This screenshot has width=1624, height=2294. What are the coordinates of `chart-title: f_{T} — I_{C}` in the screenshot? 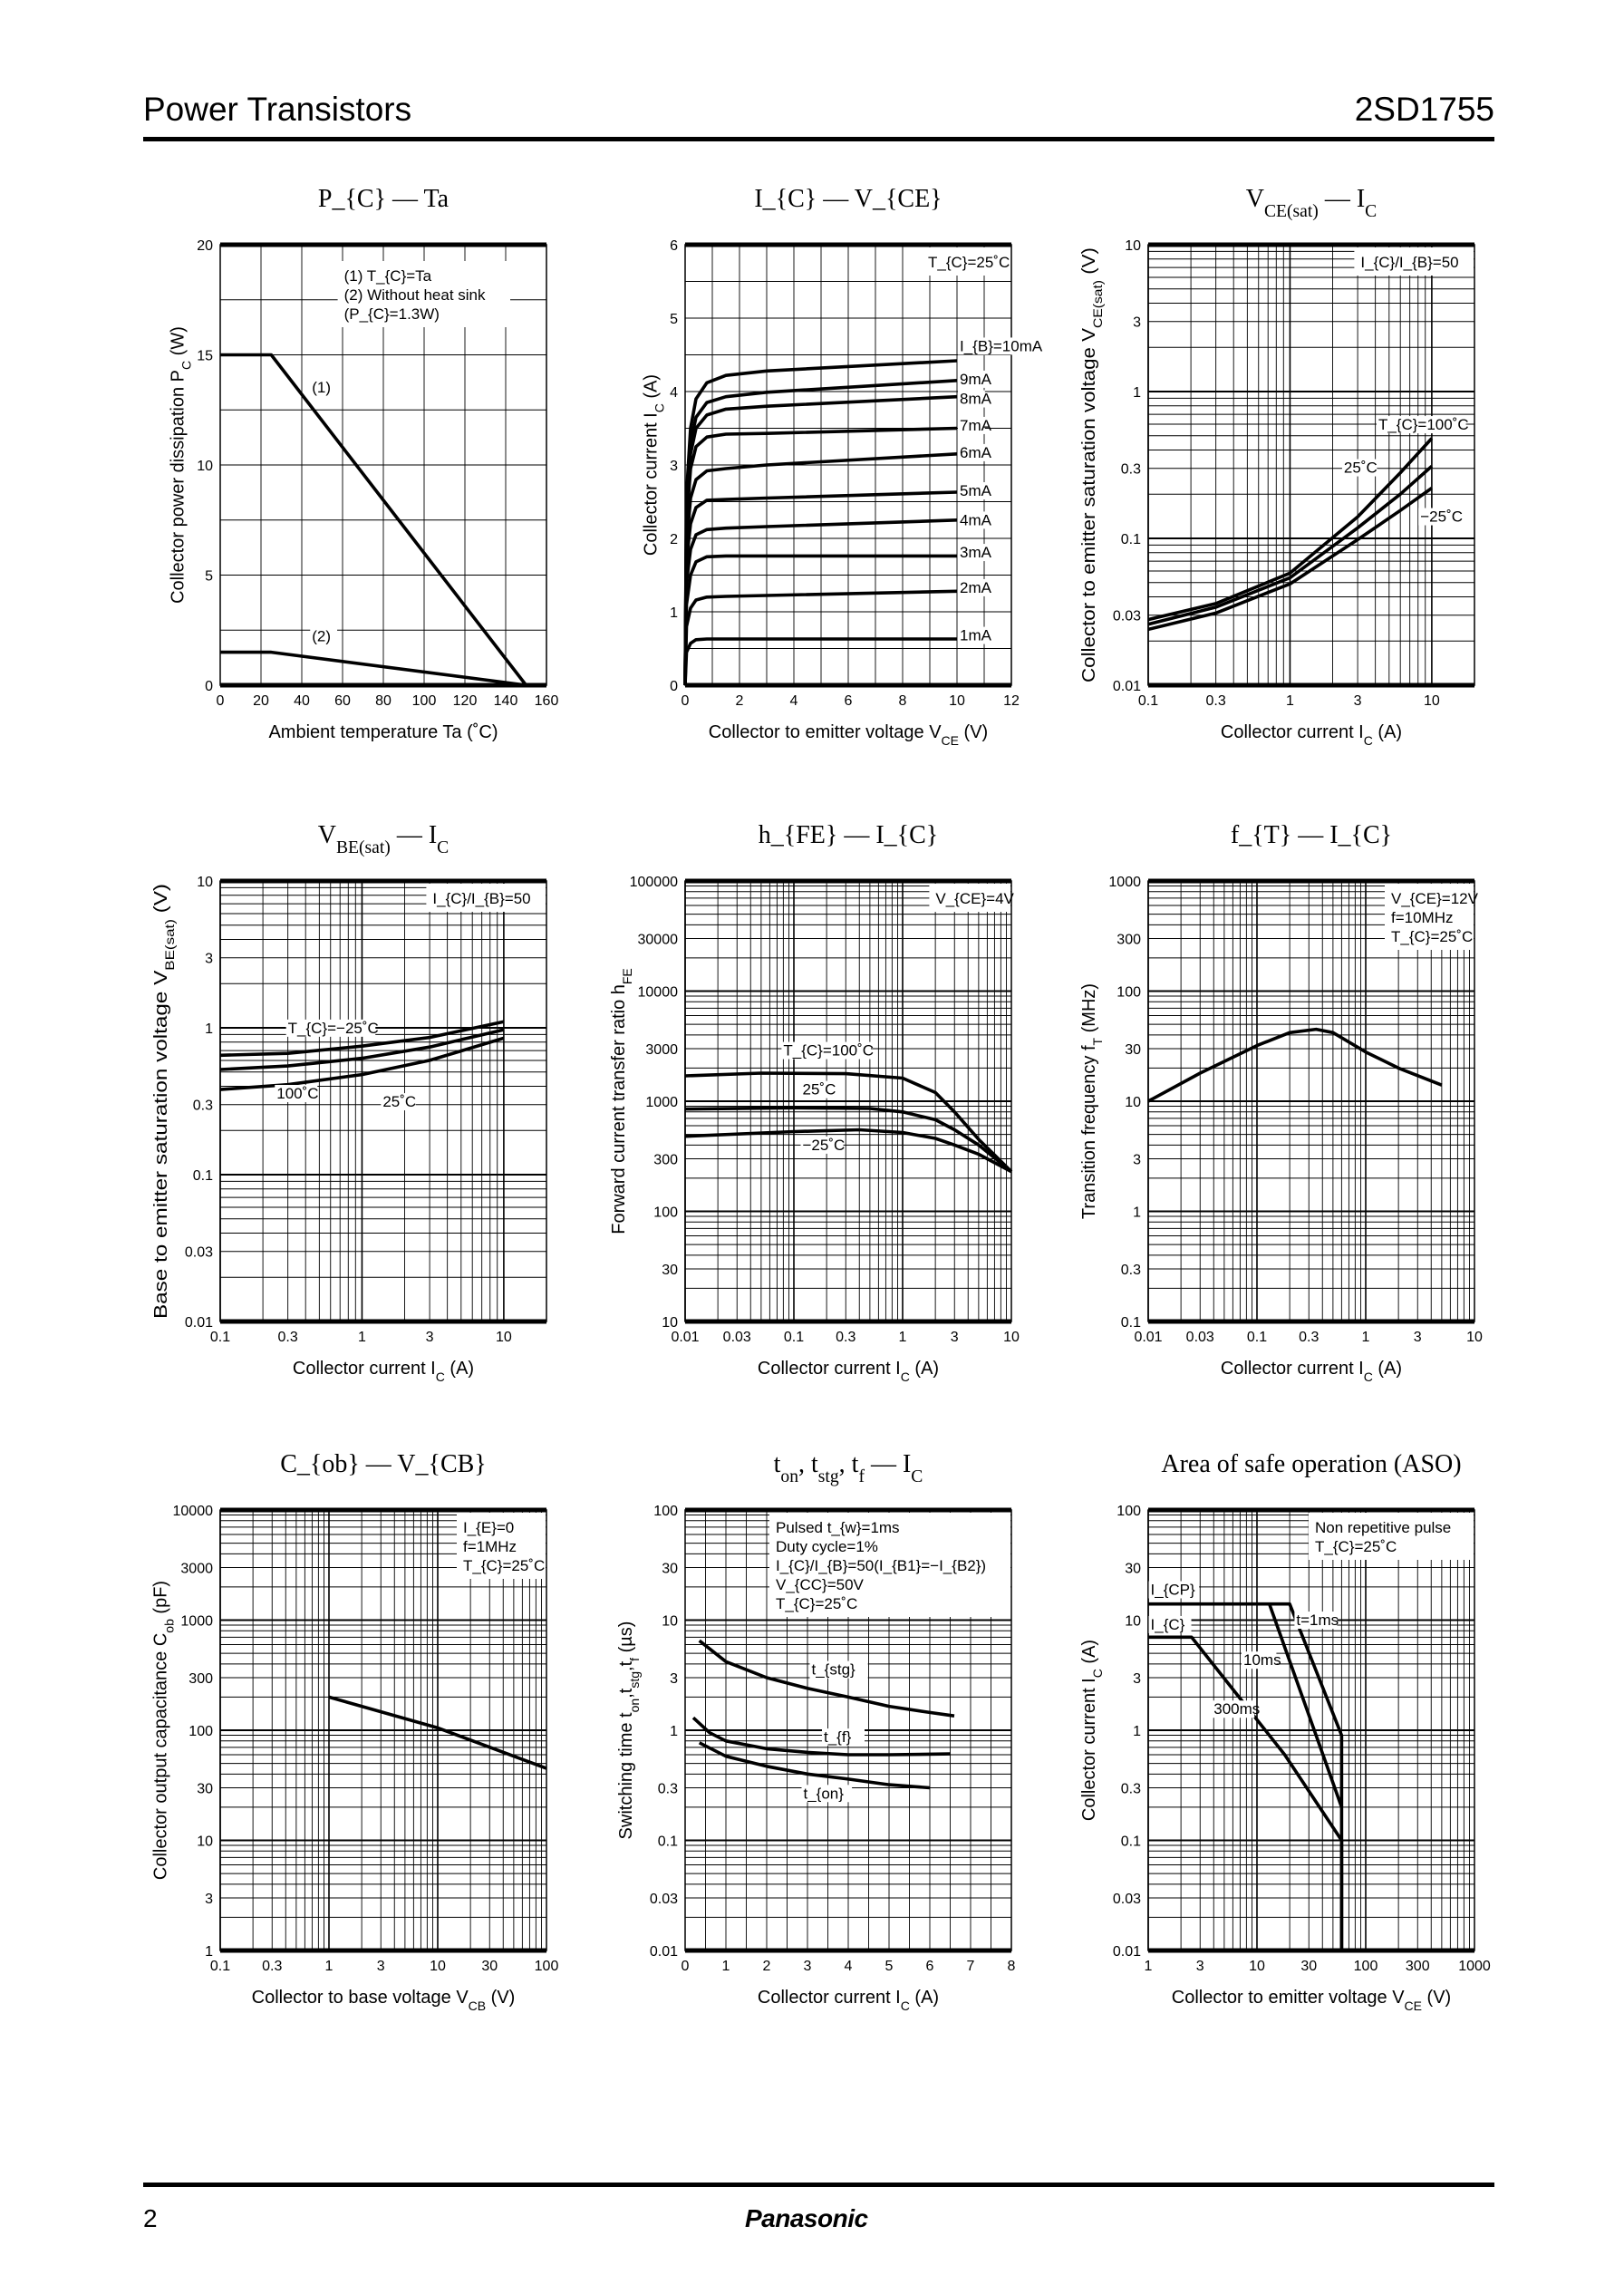 It's located at (1311, 835).